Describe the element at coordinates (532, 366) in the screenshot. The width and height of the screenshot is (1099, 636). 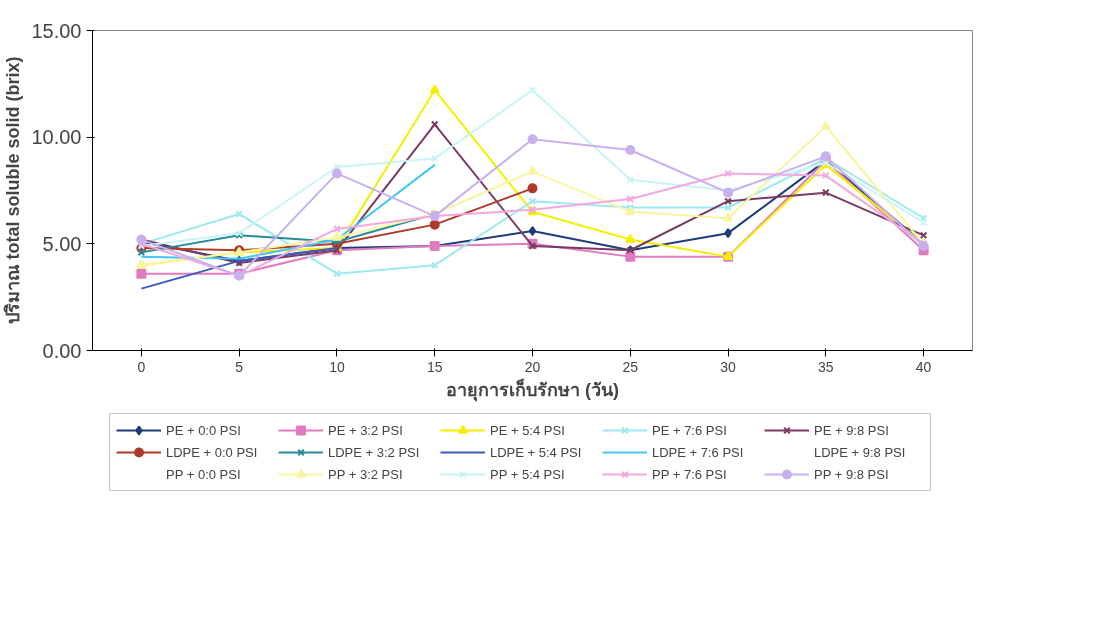
I see `x-tick-label: 20` at that location.